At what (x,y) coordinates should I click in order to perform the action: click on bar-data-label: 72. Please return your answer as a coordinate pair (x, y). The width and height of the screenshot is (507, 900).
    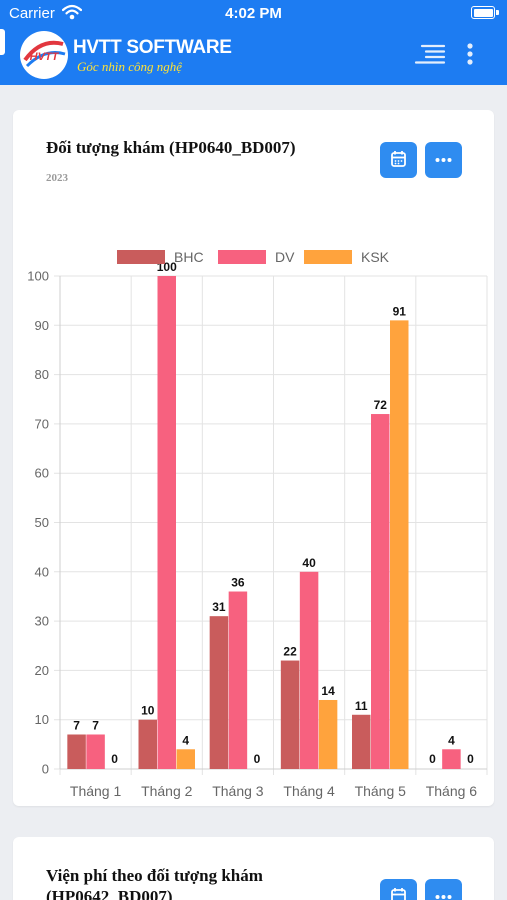
    Looking at the image, I should click on (381, 405).